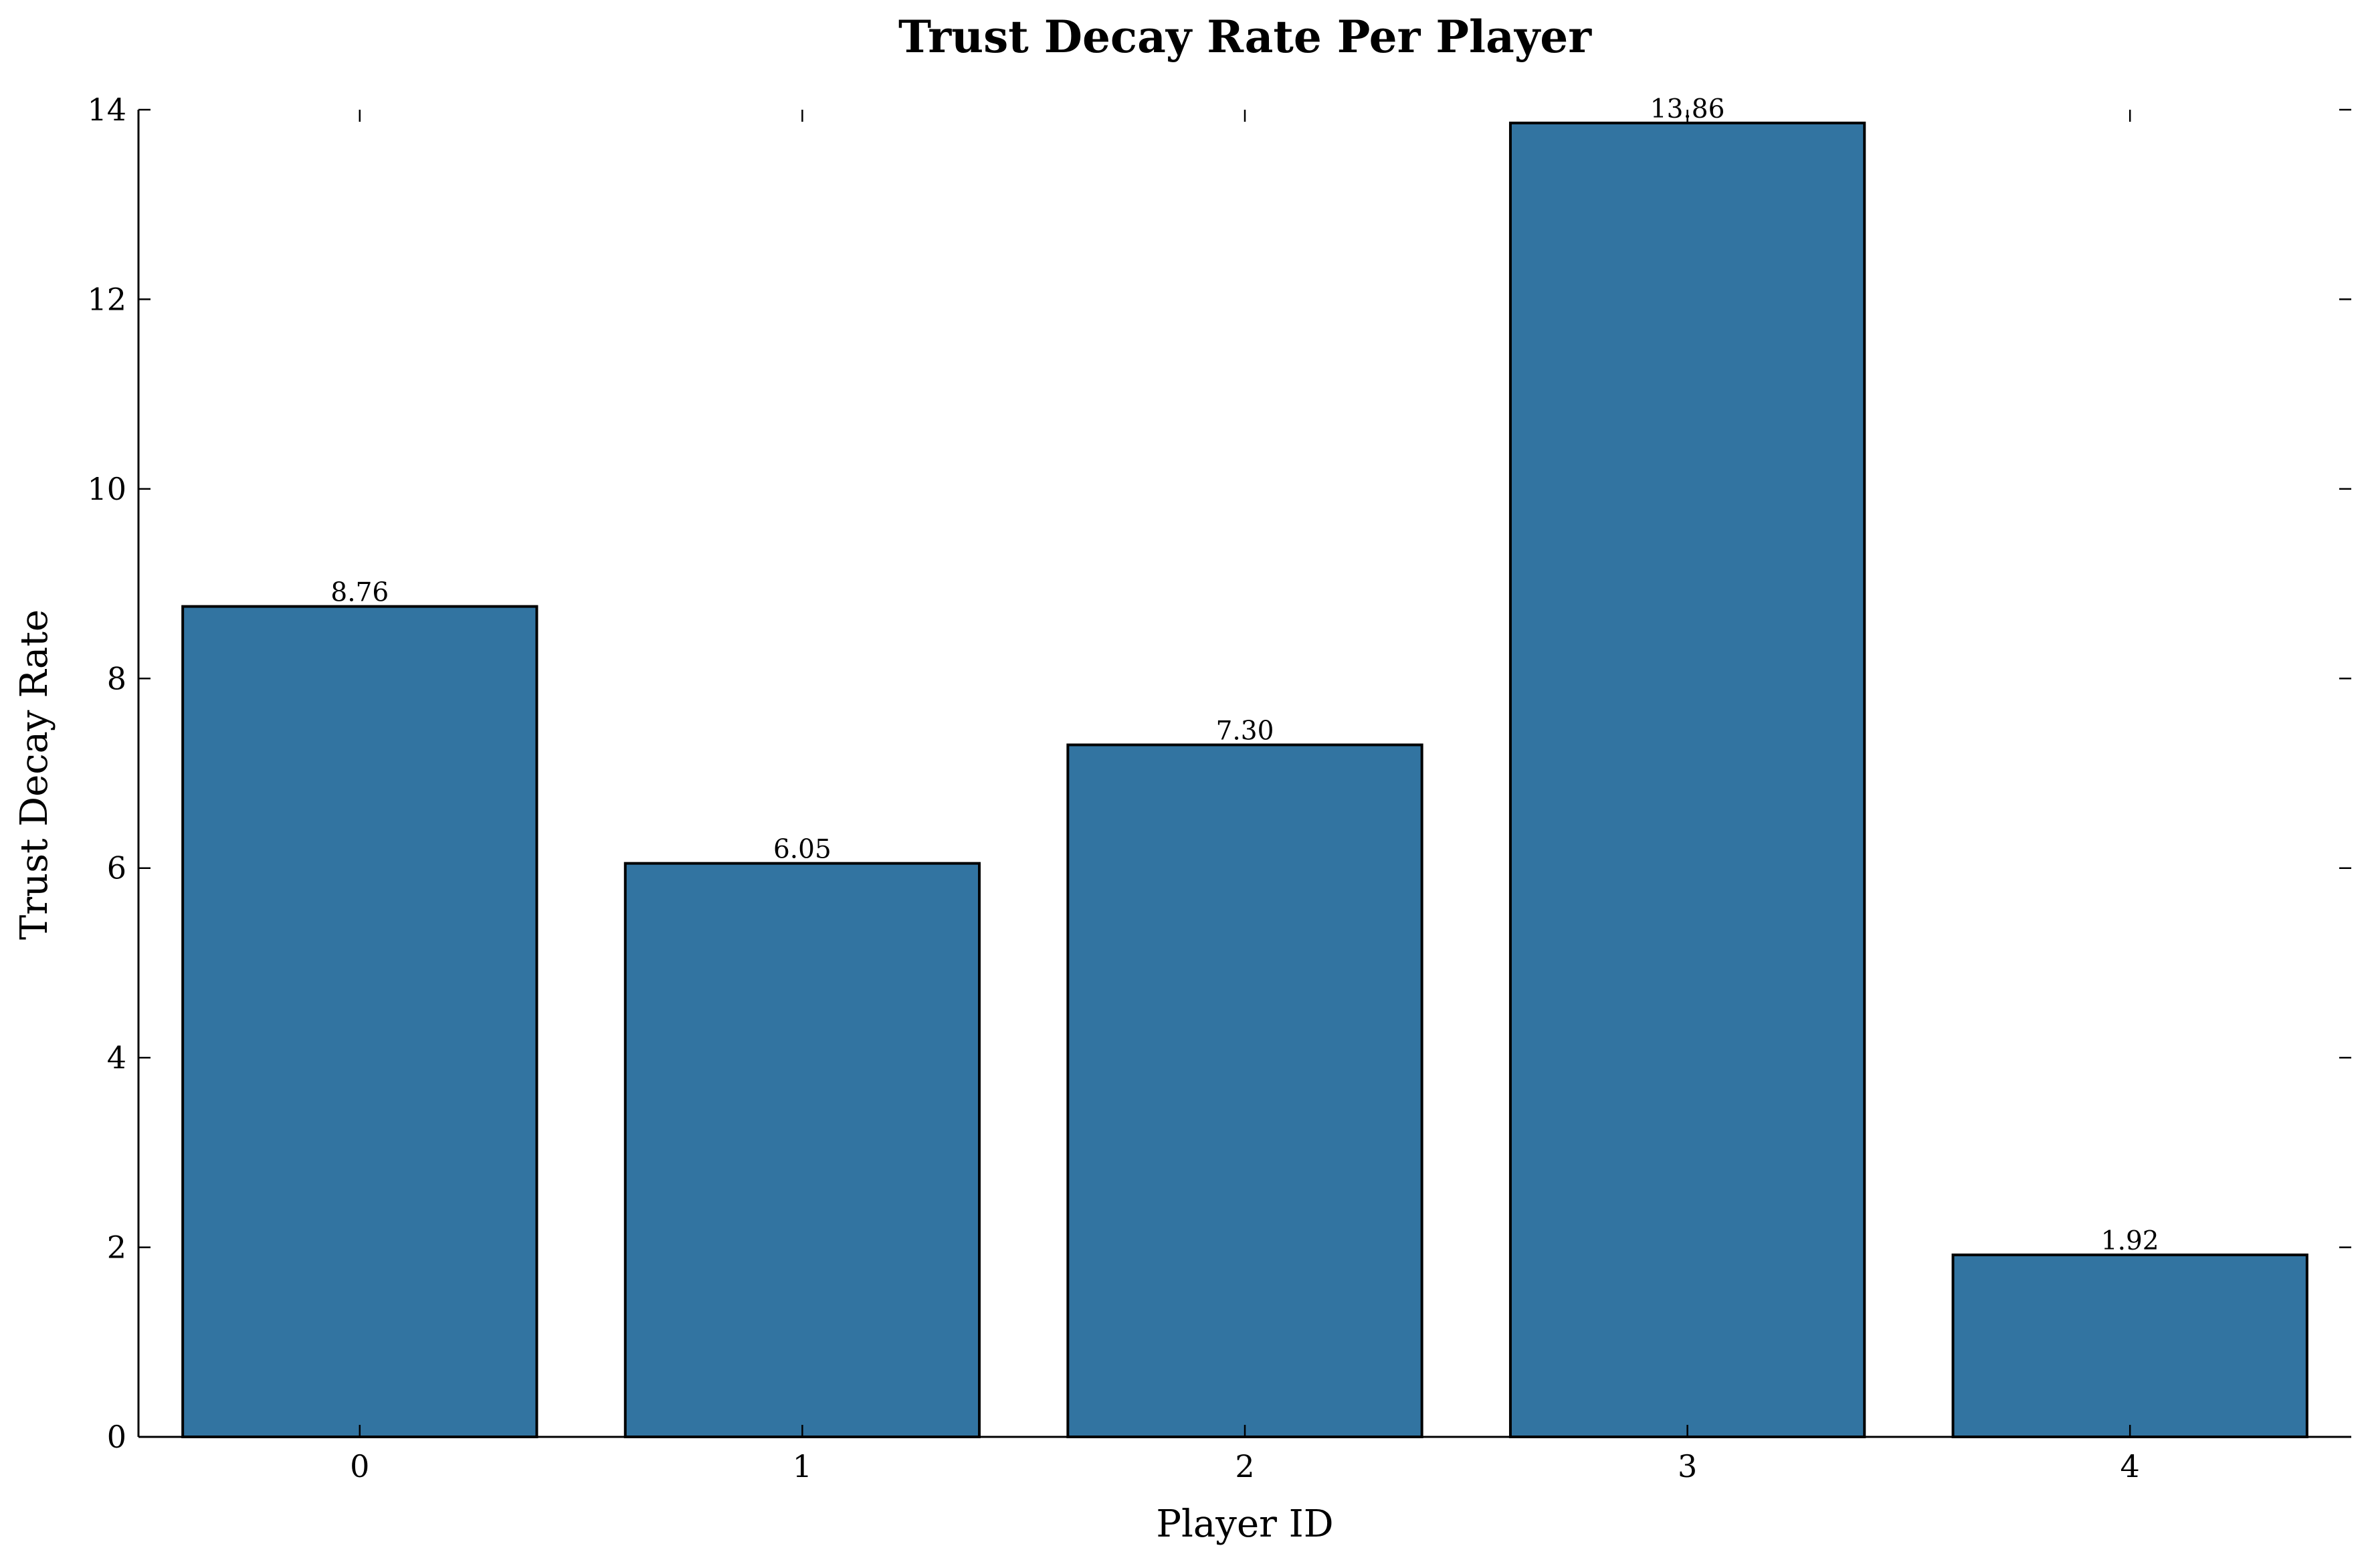  What do you see at coordinates (34, 774) in the screenshot?
I see `y-axis-title: Trust Decay Rate` at bounding box center [34, 774].